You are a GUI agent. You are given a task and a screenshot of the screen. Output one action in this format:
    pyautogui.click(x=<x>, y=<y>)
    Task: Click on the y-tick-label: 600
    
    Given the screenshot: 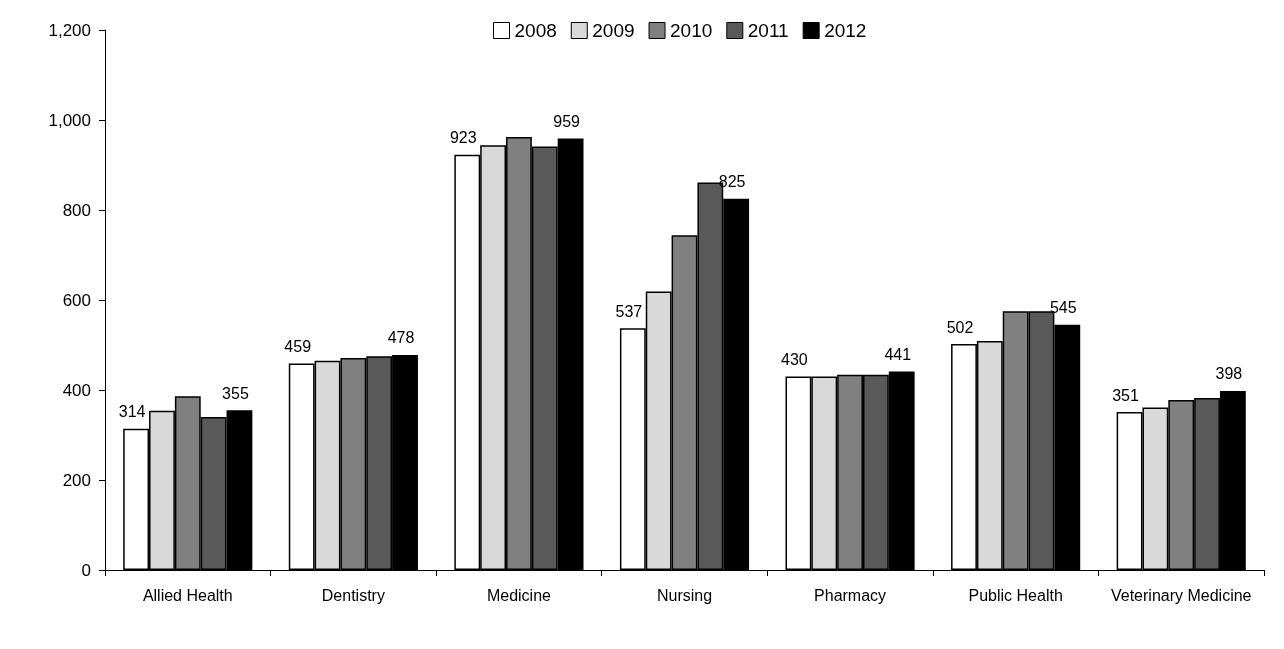 What is the action you would take?
    pyautogui.click(x=76, y=300)
    